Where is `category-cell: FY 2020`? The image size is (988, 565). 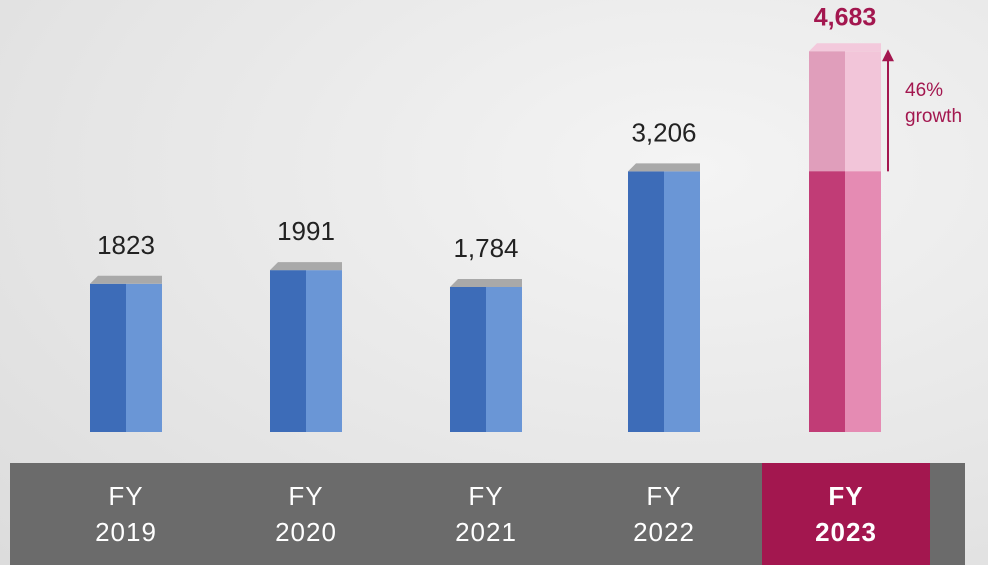
category-cell: FY 2020 is located at coordinates (306, 514).